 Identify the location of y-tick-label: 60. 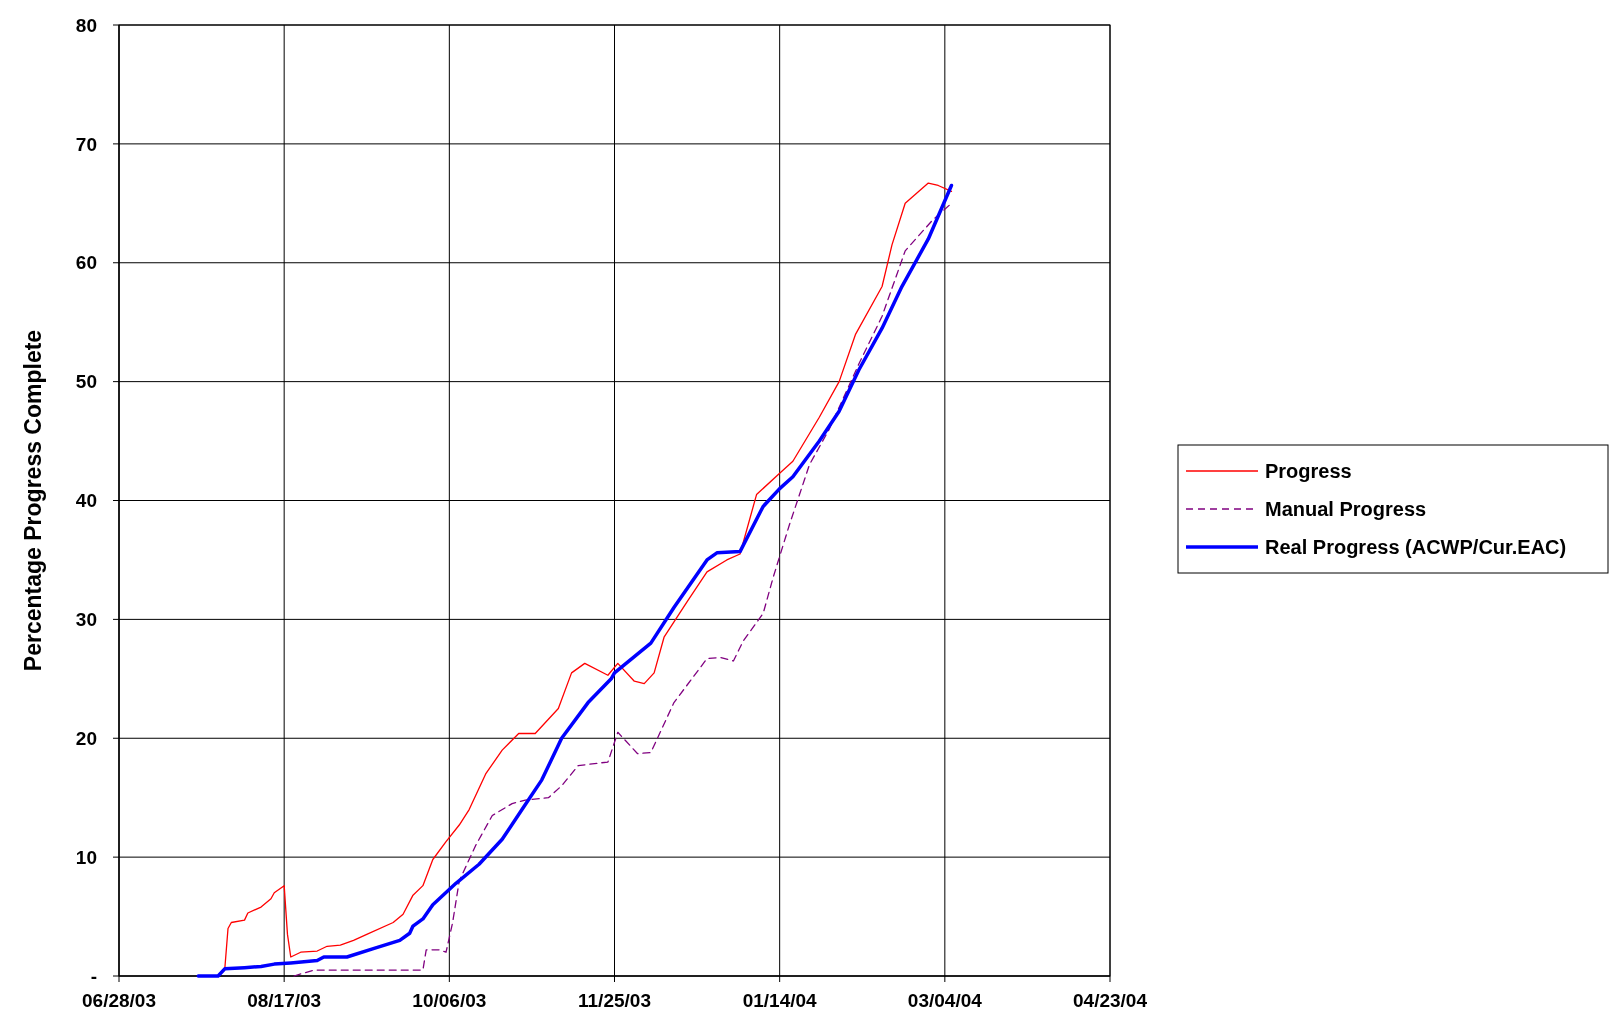
(86, 263).